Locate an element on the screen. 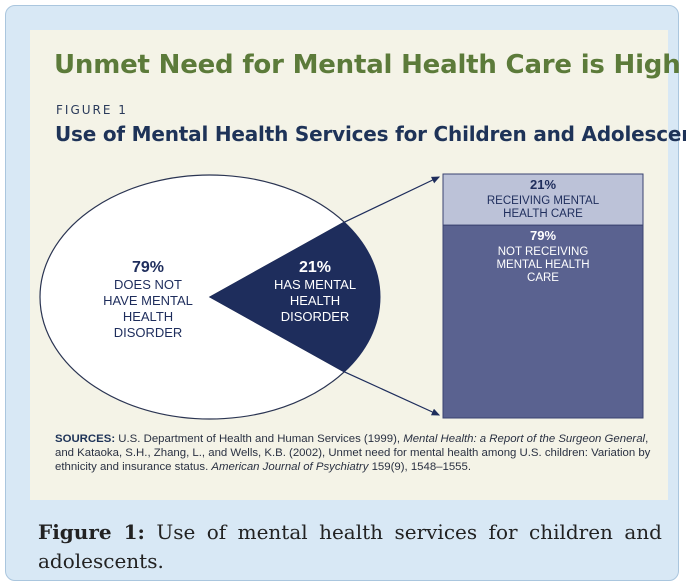  pie-label-21-text-0: HAS MENTAL is located at coordinates (315, 284).